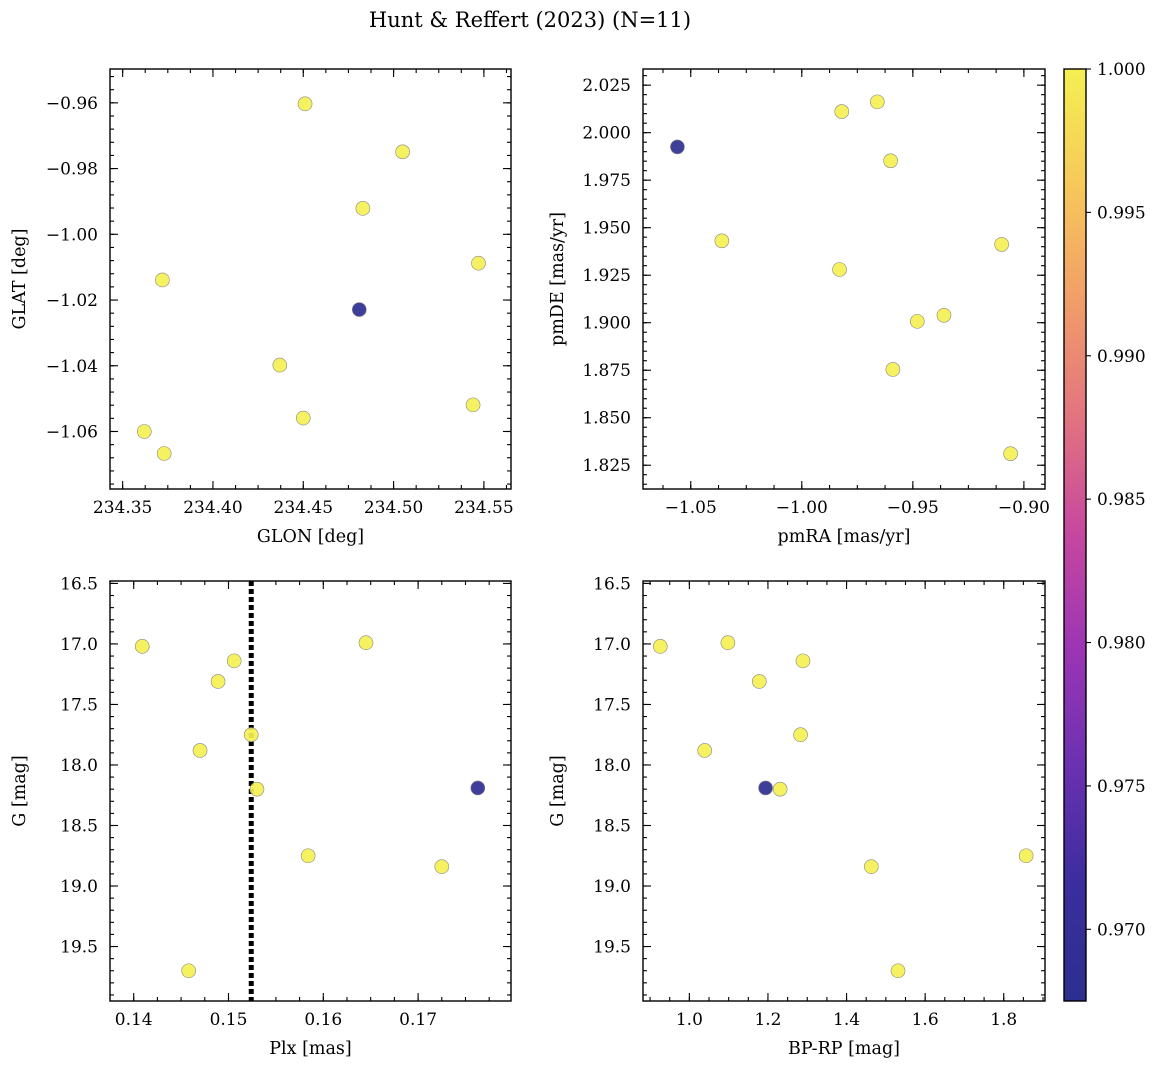  What do you see at coordinates (1121, 787) in the screenshot?
I see `colorbar-tick-label: 0.975` at bounding box center [1121, 787].